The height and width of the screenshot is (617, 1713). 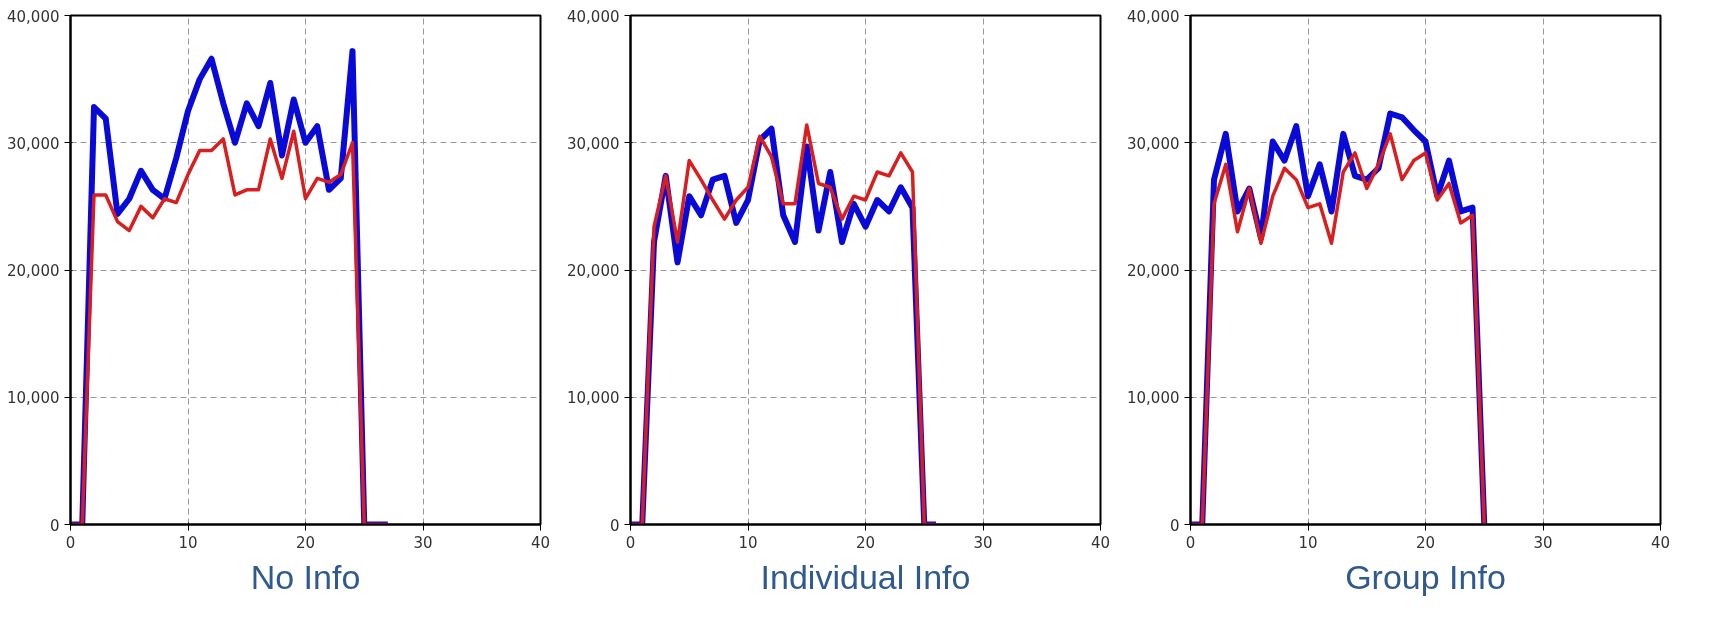 What do you see at coordinates (305, 576) in the screenshot?
I see `text: No Info` at bounding box center [305, 576].